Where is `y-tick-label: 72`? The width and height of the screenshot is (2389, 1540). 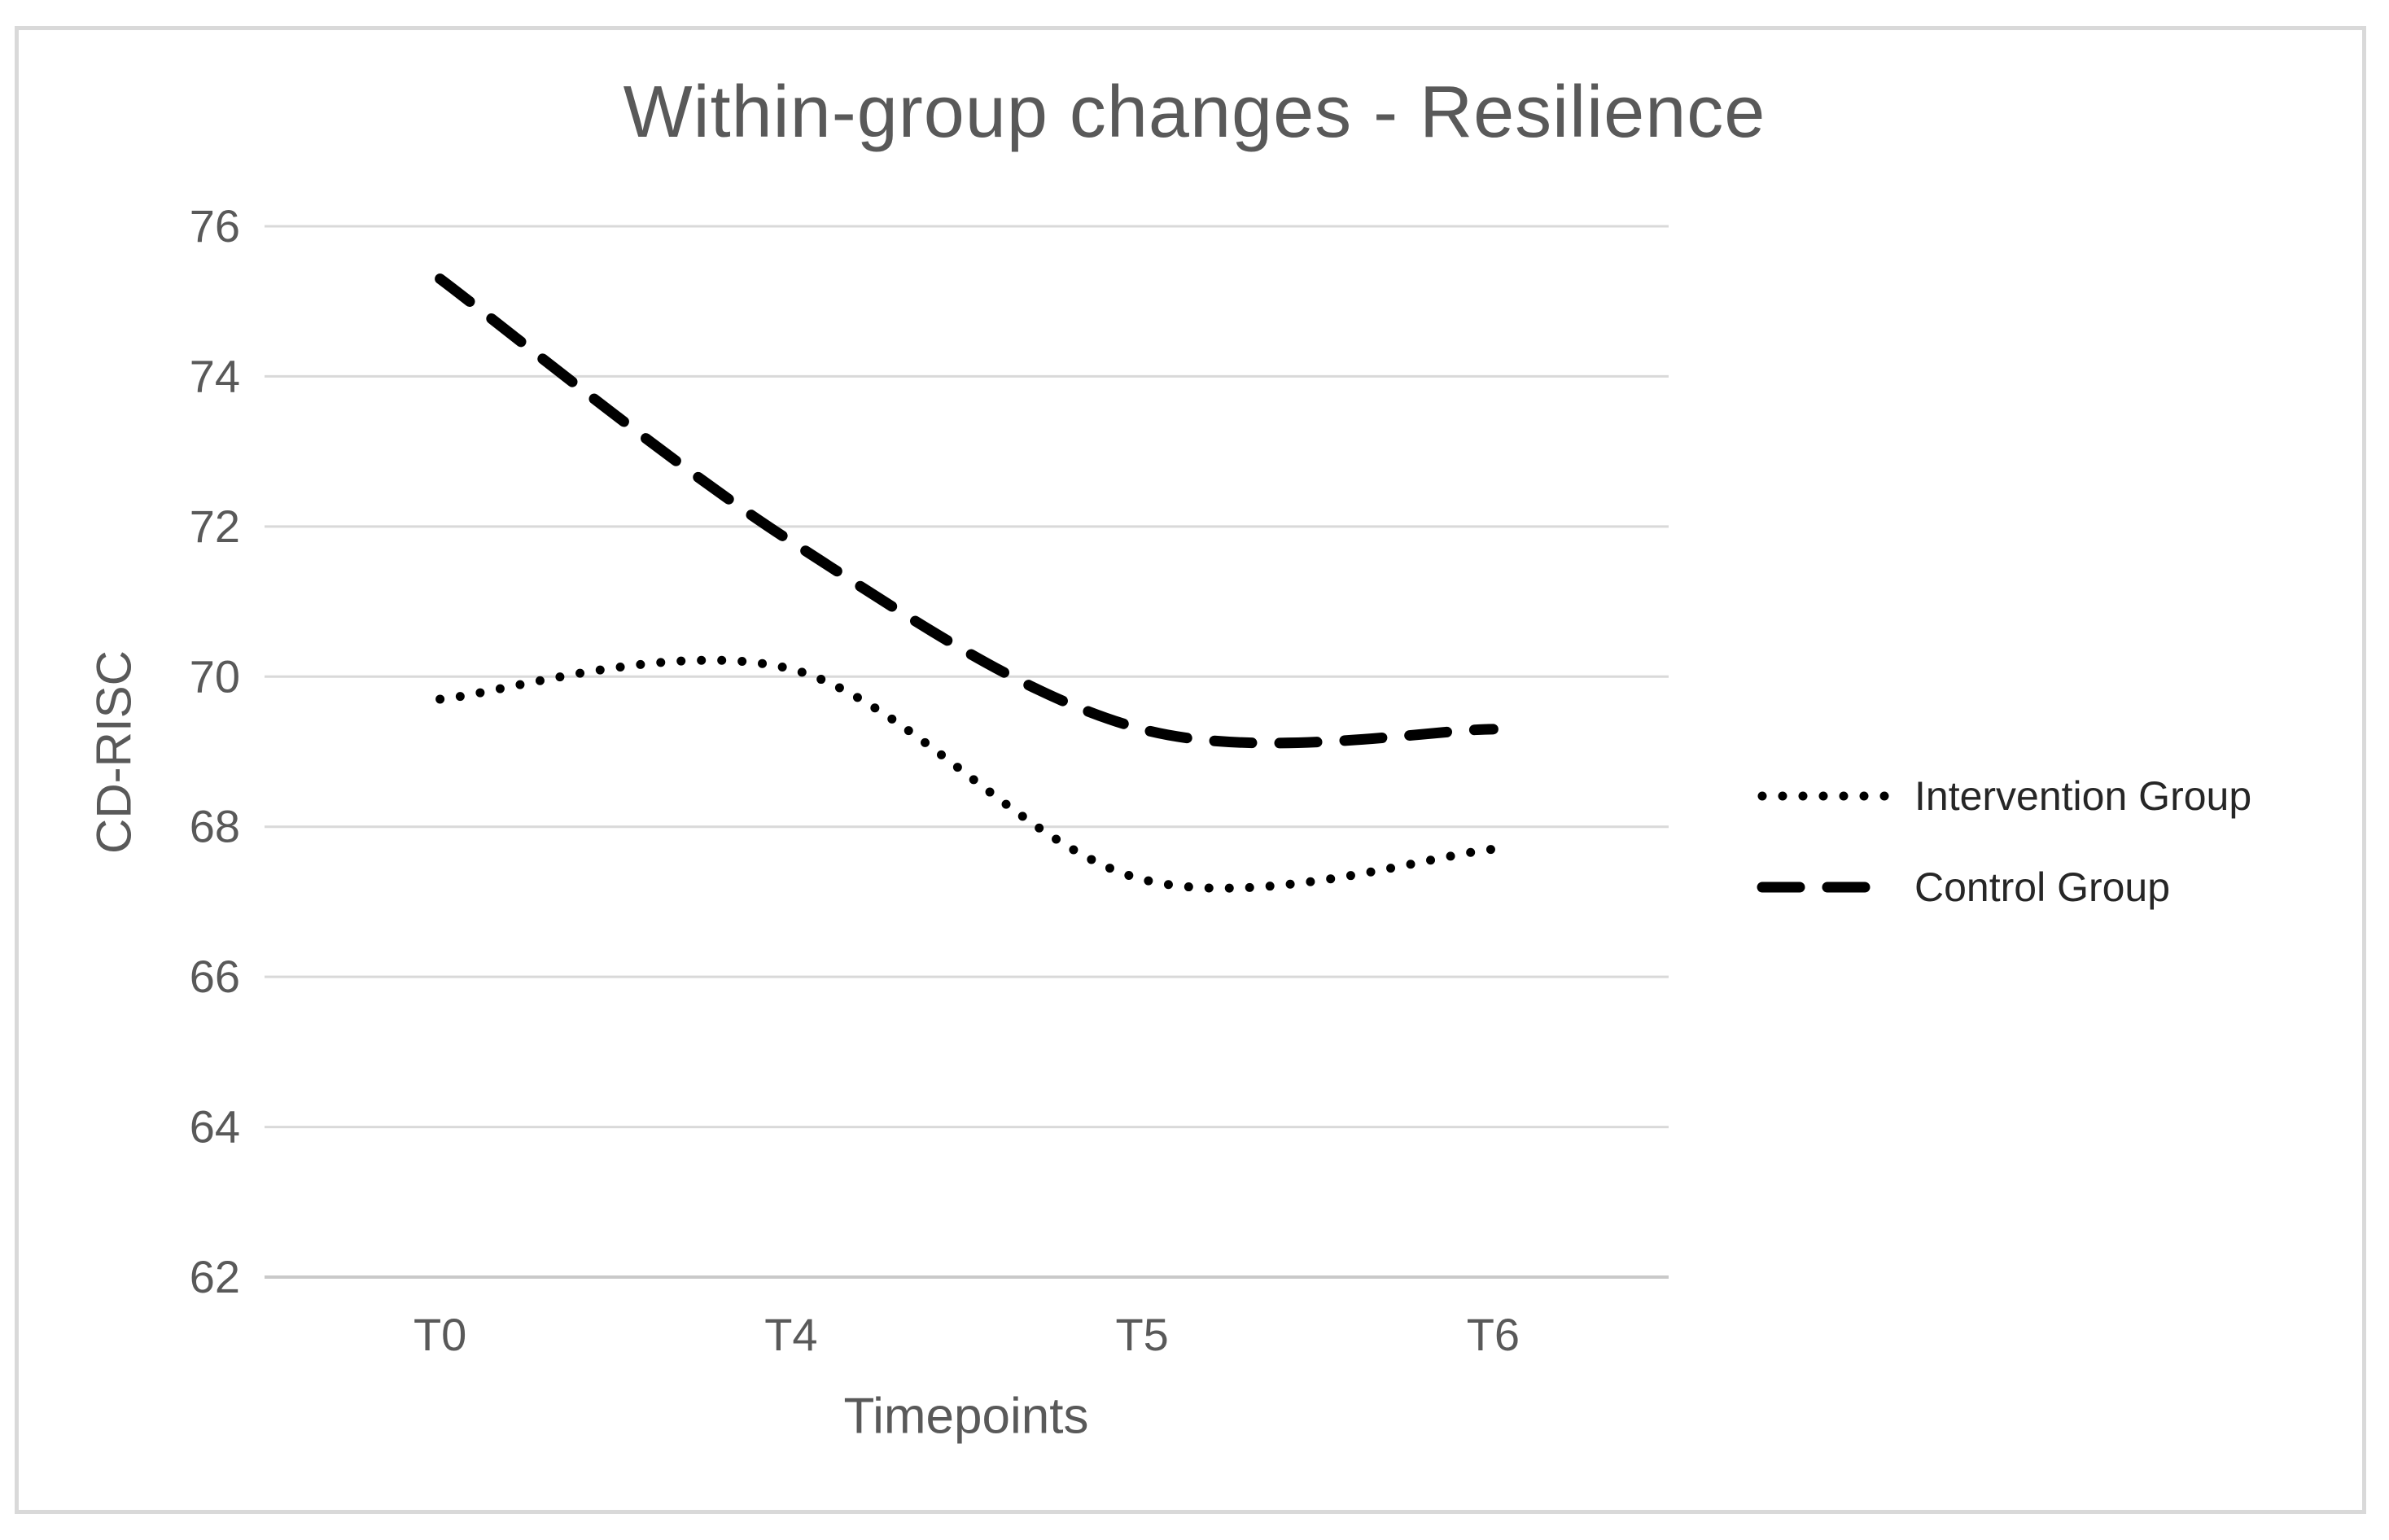
y-tick-label: 72 is located at coordinates (215, 526).